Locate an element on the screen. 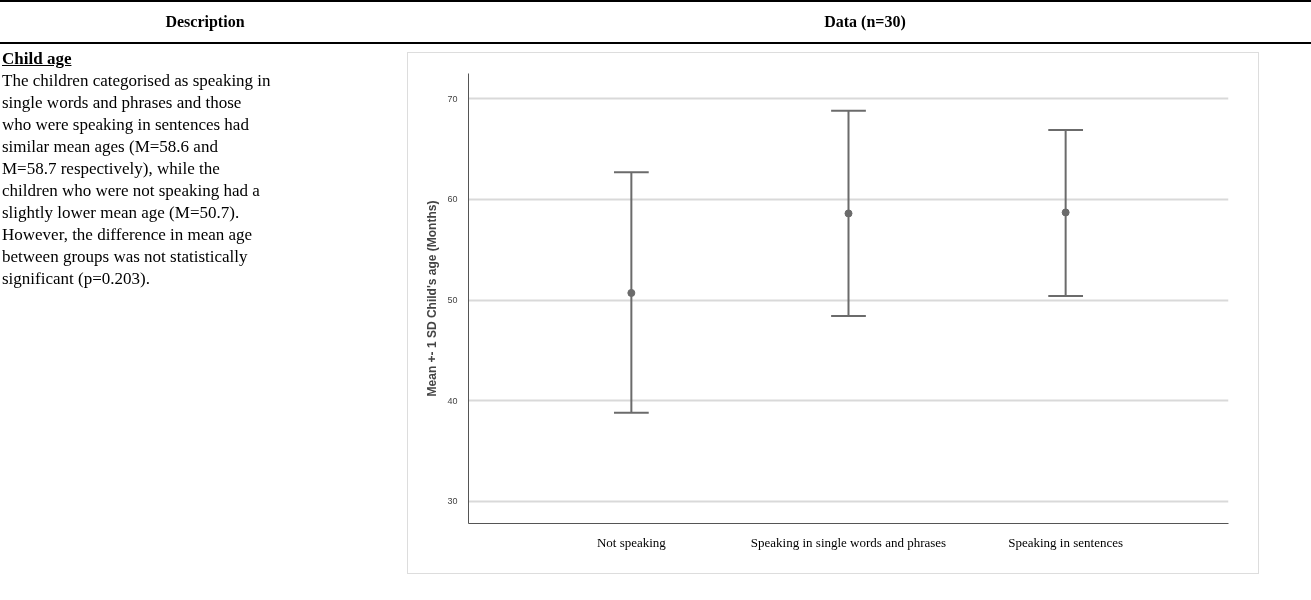 The height and width of the screenshot is (600, 1311). x-tick-label: Speaking in sentences is located at coordinates (1066, 542).